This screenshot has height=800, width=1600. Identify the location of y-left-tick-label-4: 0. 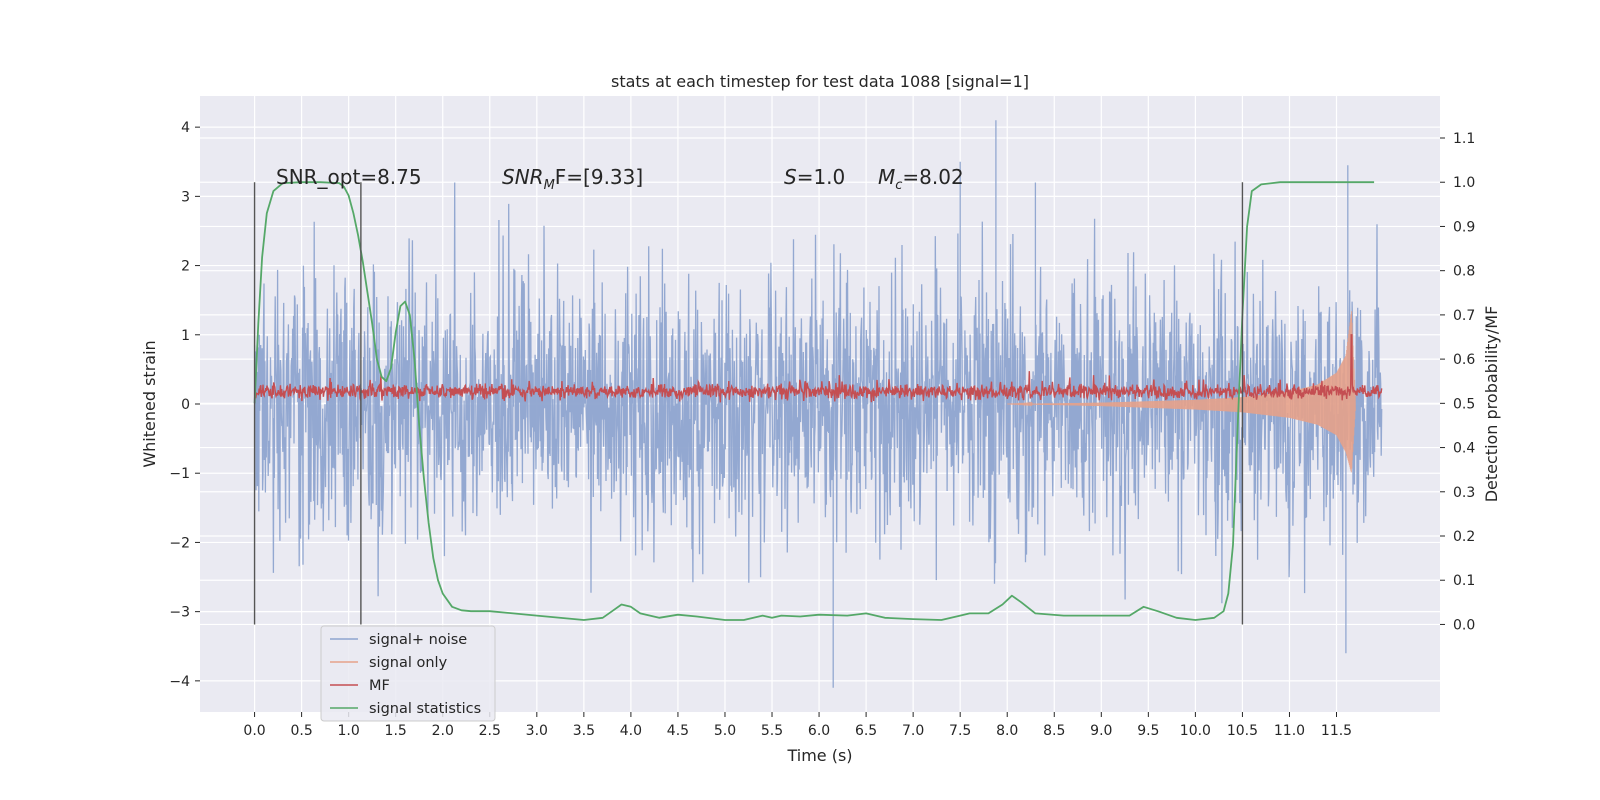
(185, 405).